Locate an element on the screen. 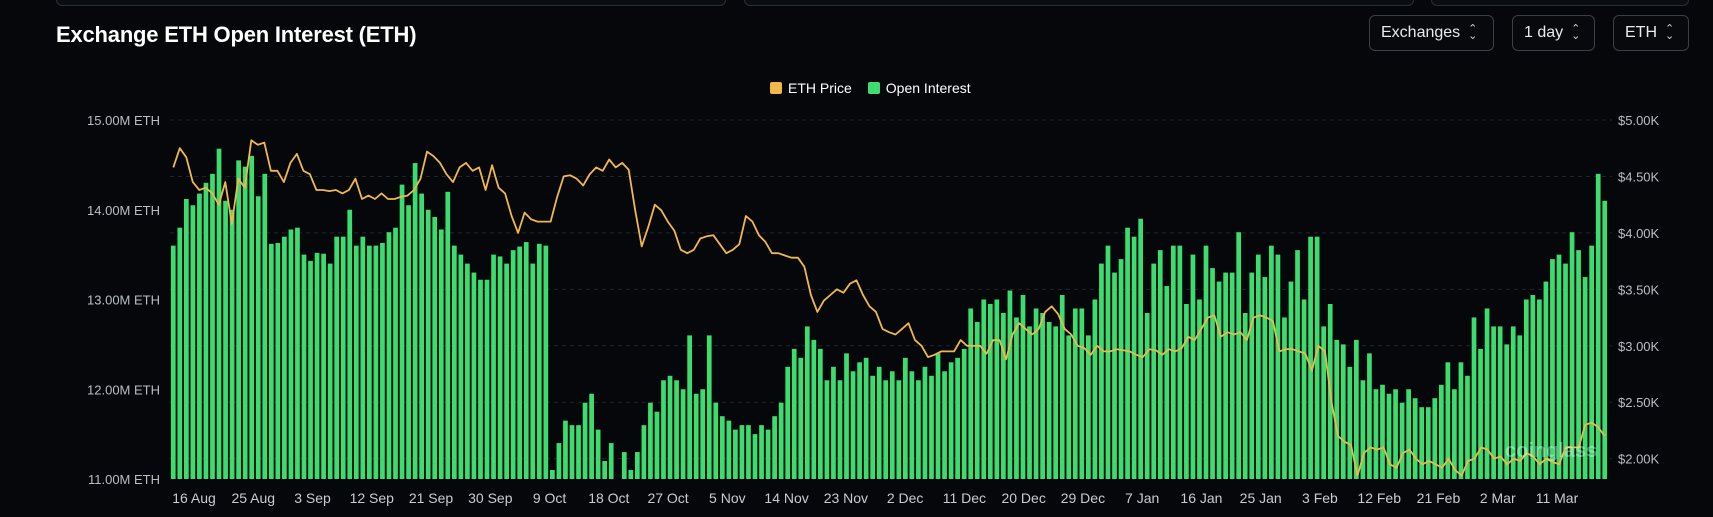 The width and height of the screenshot is (1713, 517). legend-item-open-interest: Open Interest is located at coordinates (919, 88).